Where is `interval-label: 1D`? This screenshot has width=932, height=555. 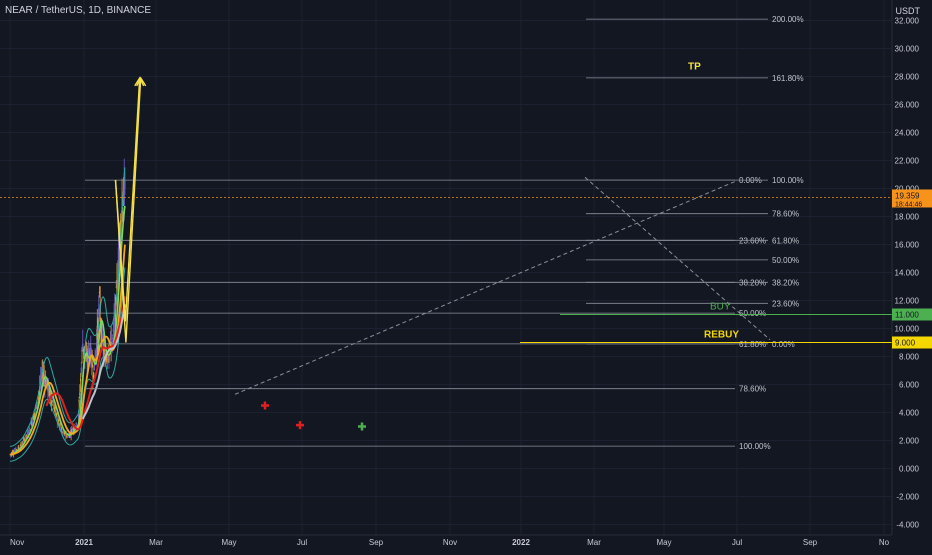
interval-label: 1D is located at coordinates (94, 10).